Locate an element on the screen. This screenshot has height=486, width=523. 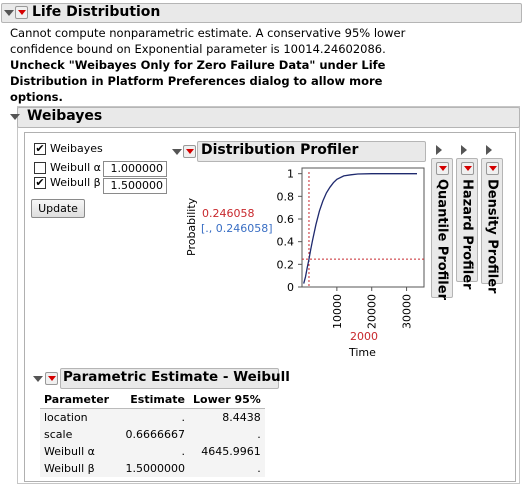
hazard-profiler-label: Hazard Profiler is located at coordinates (467, 234).